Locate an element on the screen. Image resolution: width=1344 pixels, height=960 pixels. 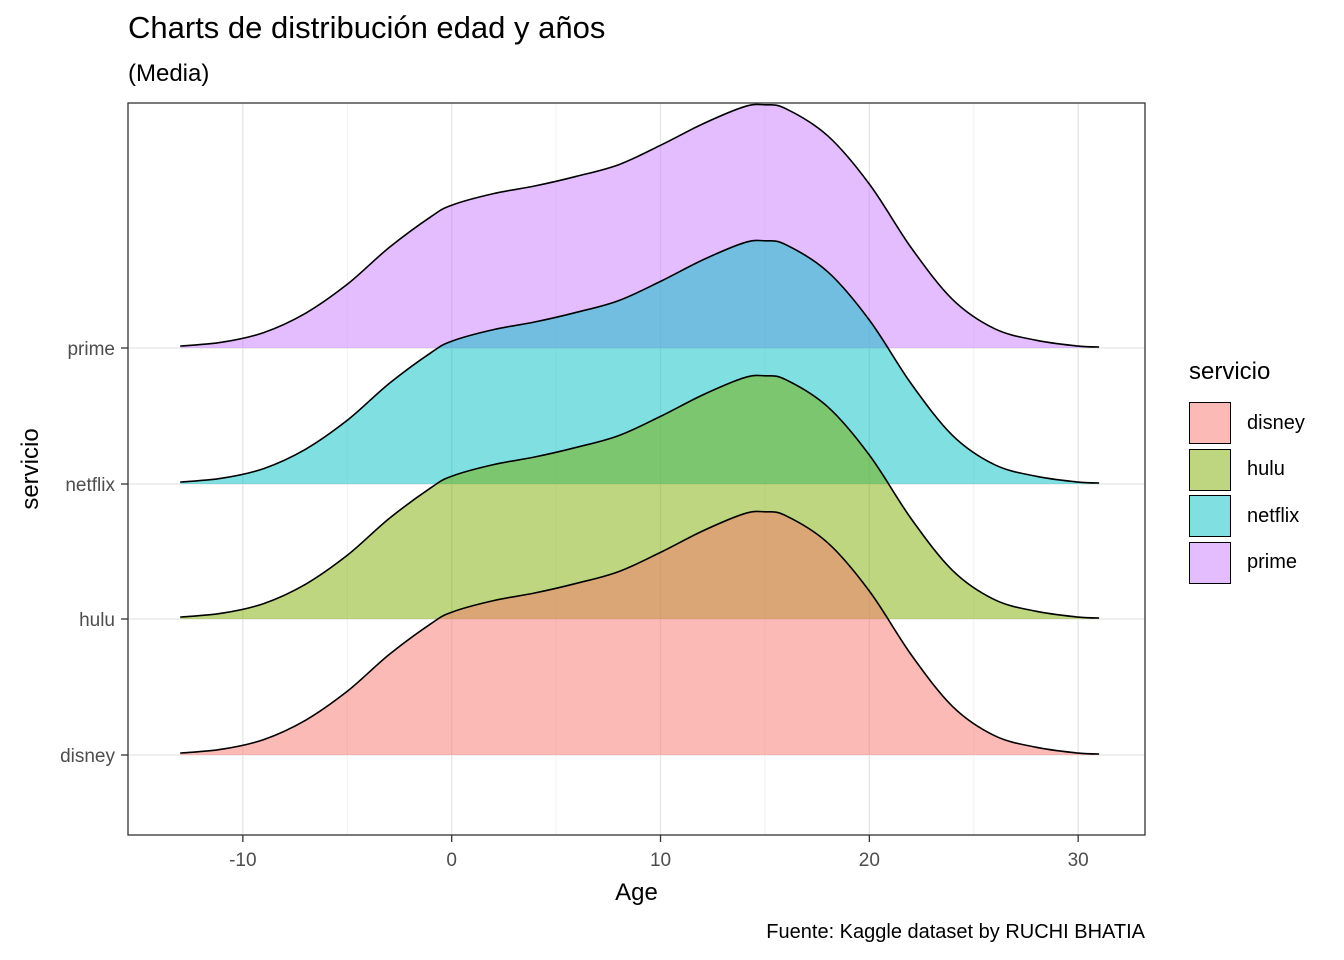
legend-item-disney: disney is located at coordinates (1247, 423).